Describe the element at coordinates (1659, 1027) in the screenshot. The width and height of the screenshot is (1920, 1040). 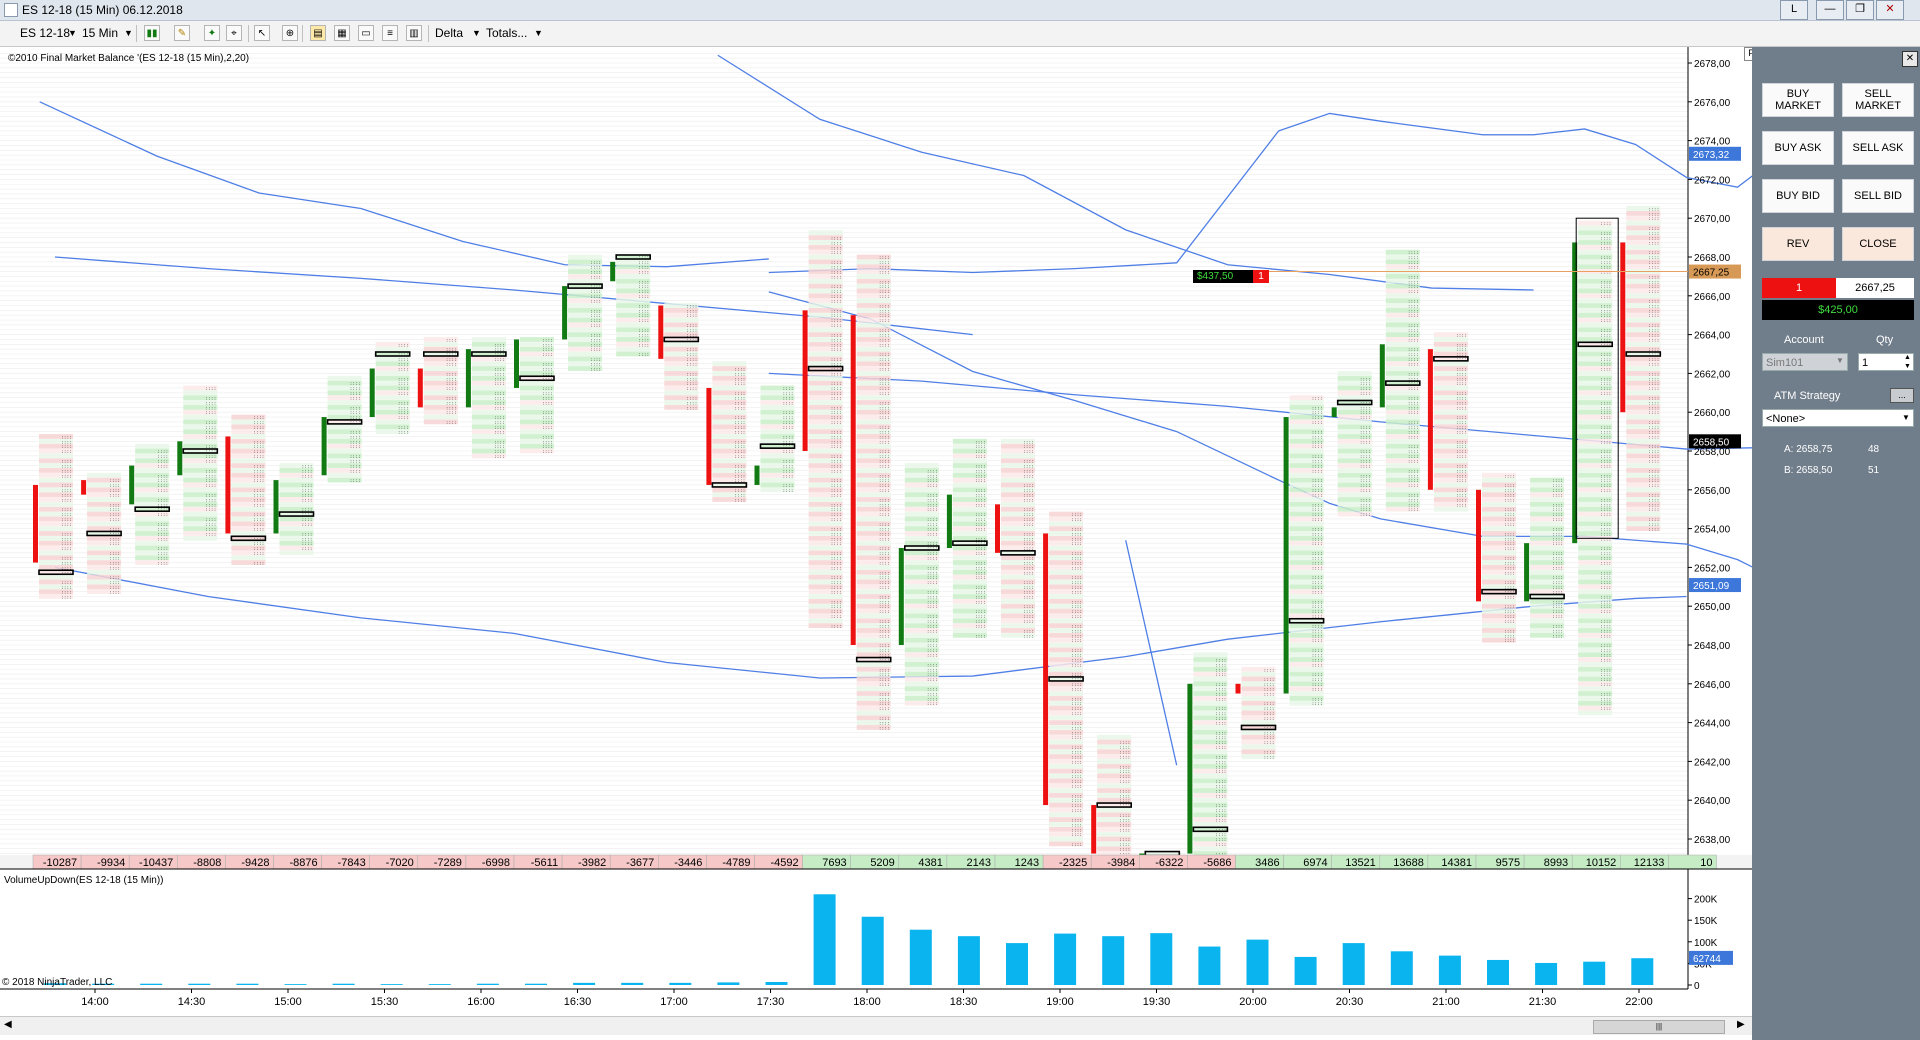
I see `scrollbar-thumb: |||` at that location.